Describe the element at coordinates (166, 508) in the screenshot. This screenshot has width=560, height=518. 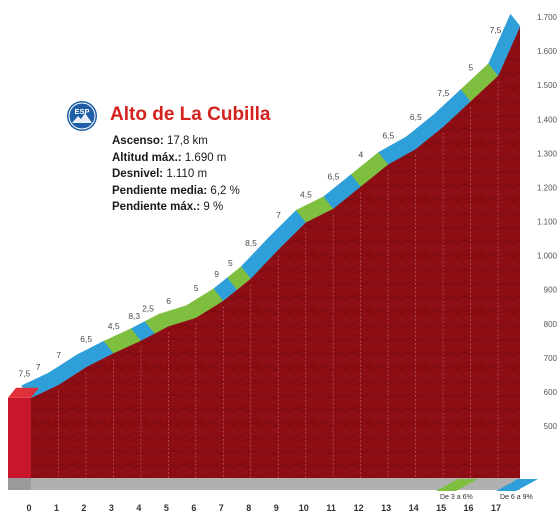
I see `x-tick-label: 5` at that location.